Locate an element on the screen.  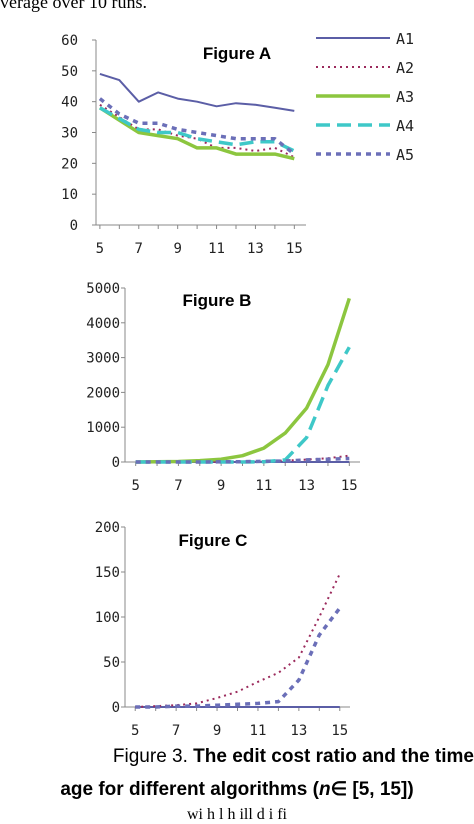
chart3-x-tick-label: 9 is located at coordinates (217, 731).